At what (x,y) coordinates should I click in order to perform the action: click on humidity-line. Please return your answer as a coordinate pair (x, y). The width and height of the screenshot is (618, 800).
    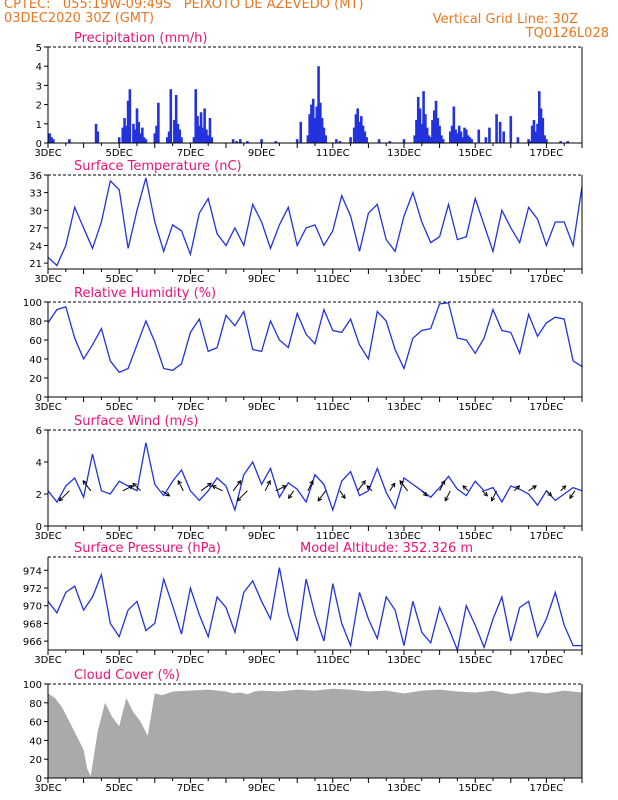
    Looking at the image, I should click on (315, 338).